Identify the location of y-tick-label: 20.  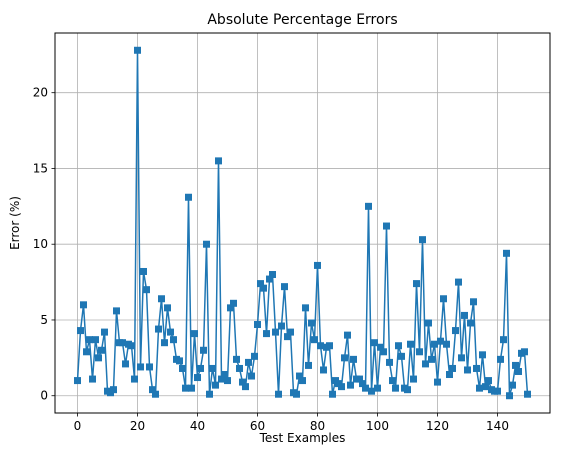
(40, 93).